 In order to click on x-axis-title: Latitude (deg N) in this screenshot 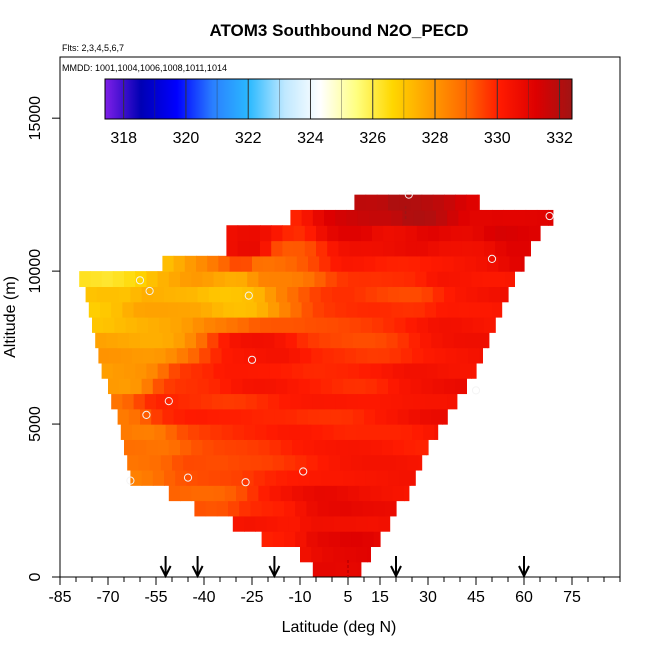, I will do `click(339, 627)`.